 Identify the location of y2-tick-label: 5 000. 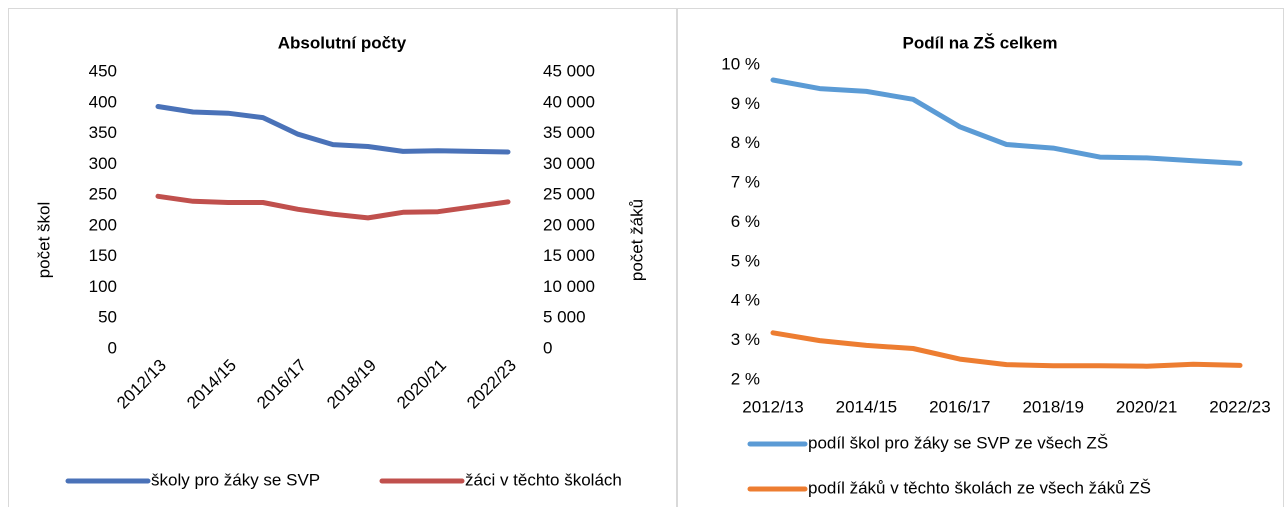
(564, 317).